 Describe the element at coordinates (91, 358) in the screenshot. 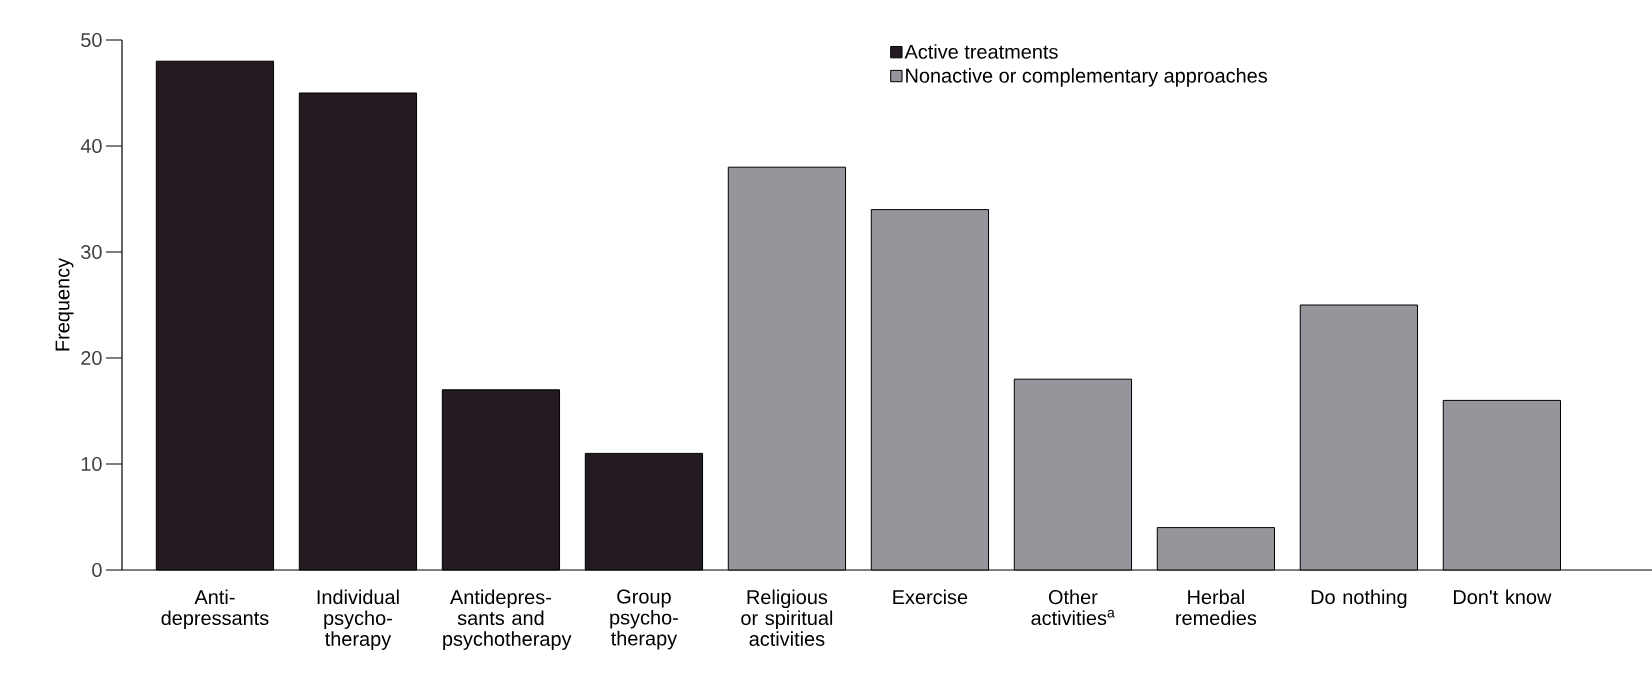

I see `y-tick-label: 20` at that location.